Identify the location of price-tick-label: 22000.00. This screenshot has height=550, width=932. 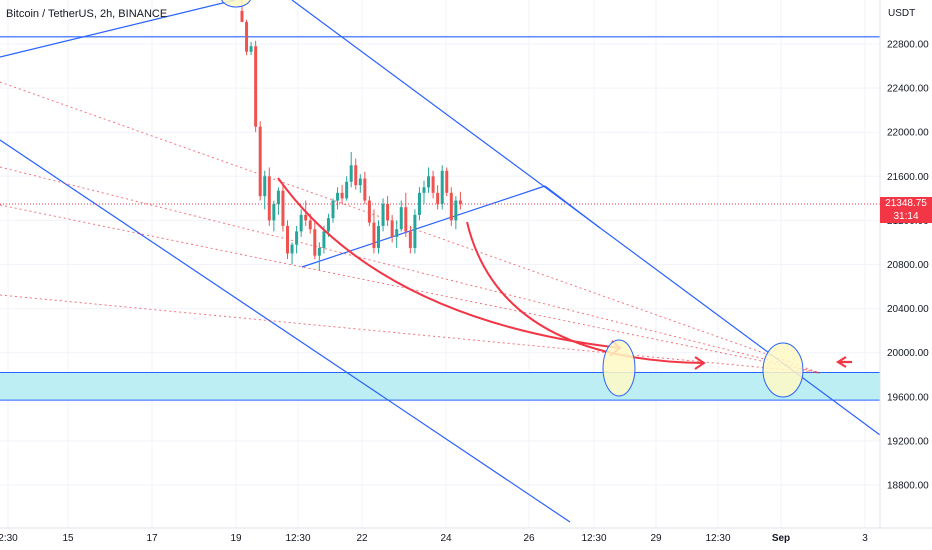
(908, 133).